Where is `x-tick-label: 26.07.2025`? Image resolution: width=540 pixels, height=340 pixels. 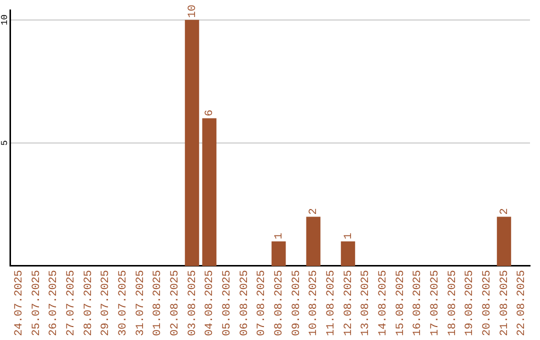
x-tick-label: 26.07.2025 is located at coordinates (54, 303).